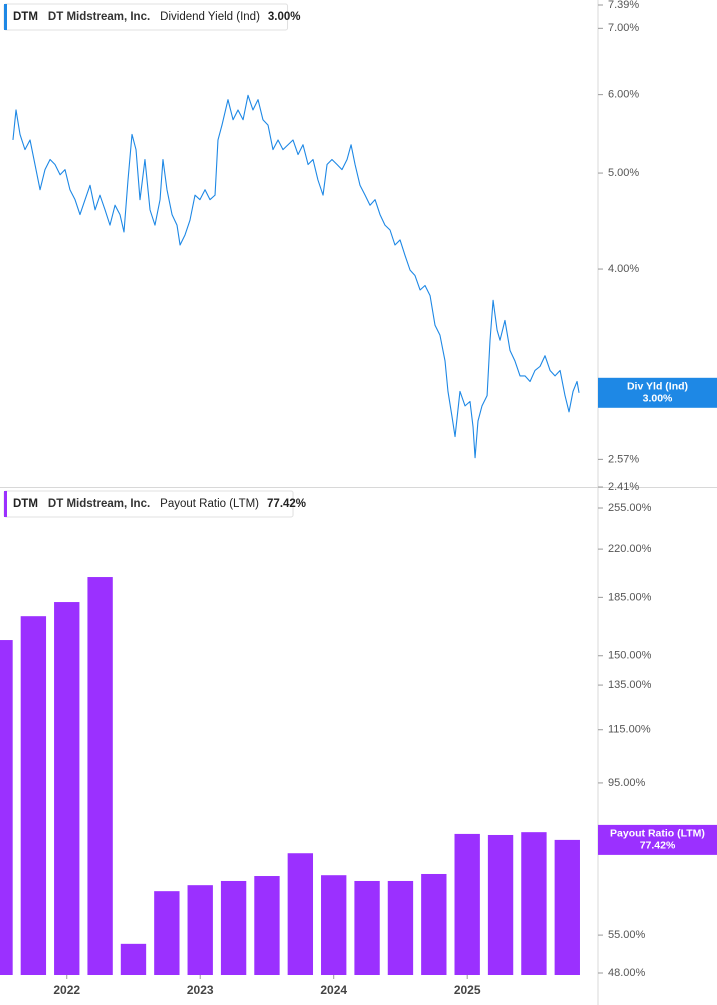  Describe the element at coordinates (284, 17) in the screenshot. I see `legend-value: 3.00%` at that location.